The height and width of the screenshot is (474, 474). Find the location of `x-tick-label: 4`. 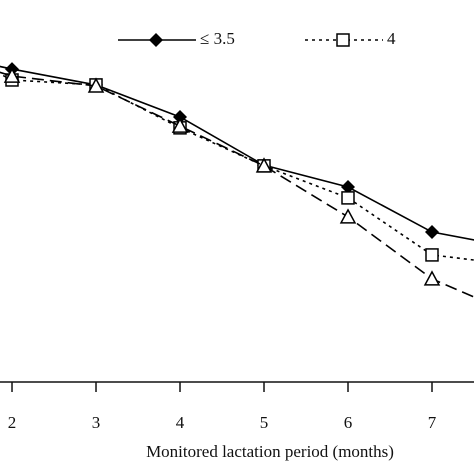

x-tick-label: 4 is located at coordinates (180, 422).